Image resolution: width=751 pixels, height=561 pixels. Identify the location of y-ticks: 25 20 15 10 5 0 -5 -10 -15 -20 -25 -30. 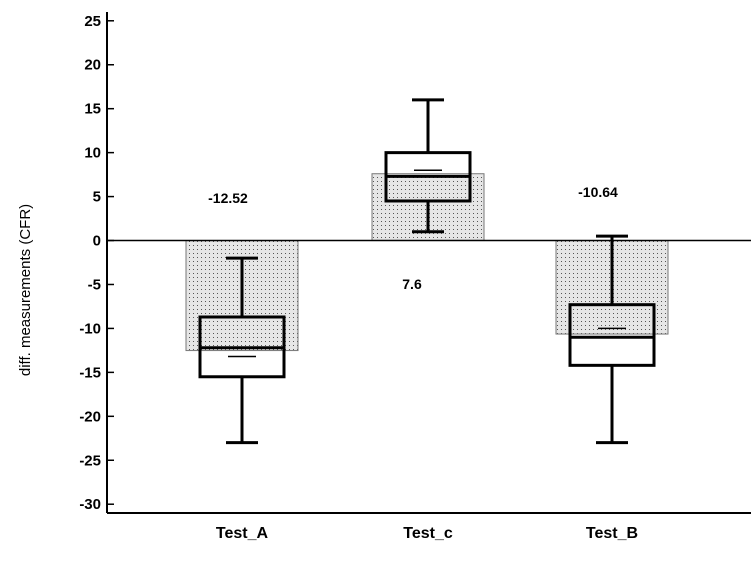
(96, 263).